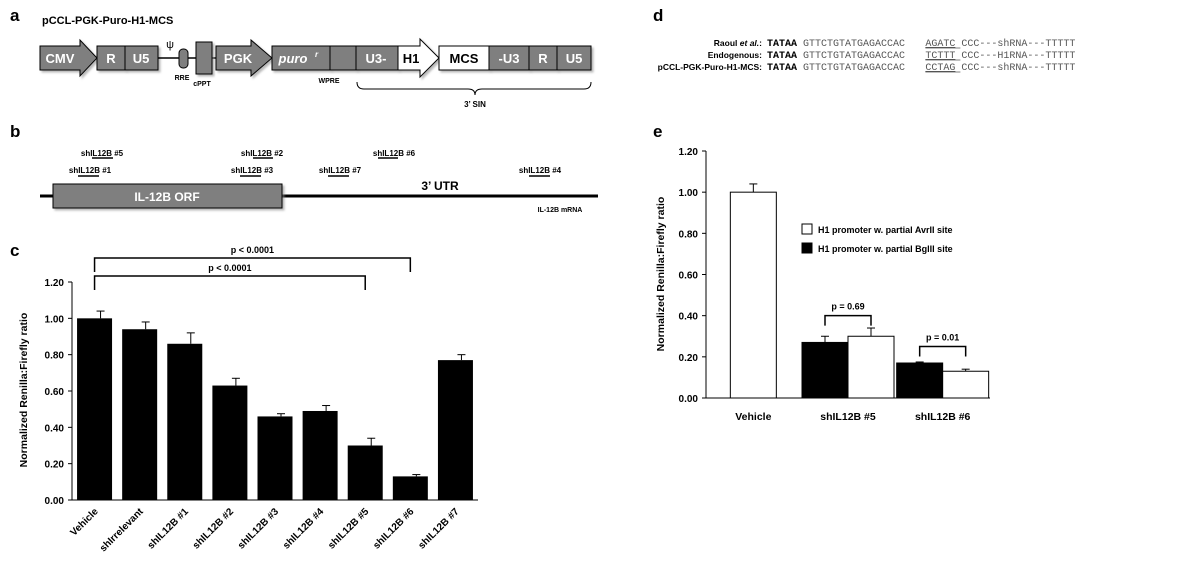 The width and height of the screenshot is (1200, 570). I want to click on seq-row-label: Endogenous:, so click(735, 55).